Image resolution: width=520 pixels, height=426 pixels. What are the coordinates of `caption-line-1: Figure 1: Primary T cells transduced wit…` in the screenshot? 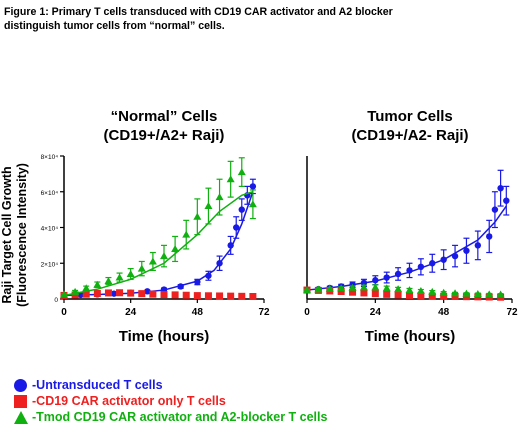 It's located at (198, 12).